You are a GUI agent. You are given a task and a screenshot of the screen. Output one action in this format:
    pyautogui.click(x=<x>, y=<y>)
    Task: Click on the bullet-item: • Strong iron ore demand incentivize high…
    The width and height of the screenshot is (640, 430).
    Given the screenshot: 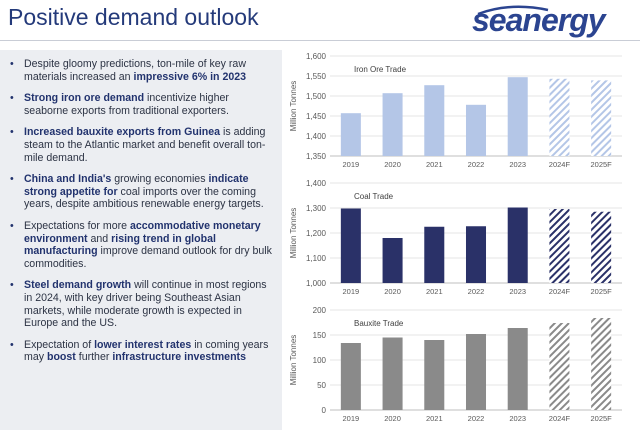 What is the action you would take?
    pyautogui.click(x=141, y=104)
    